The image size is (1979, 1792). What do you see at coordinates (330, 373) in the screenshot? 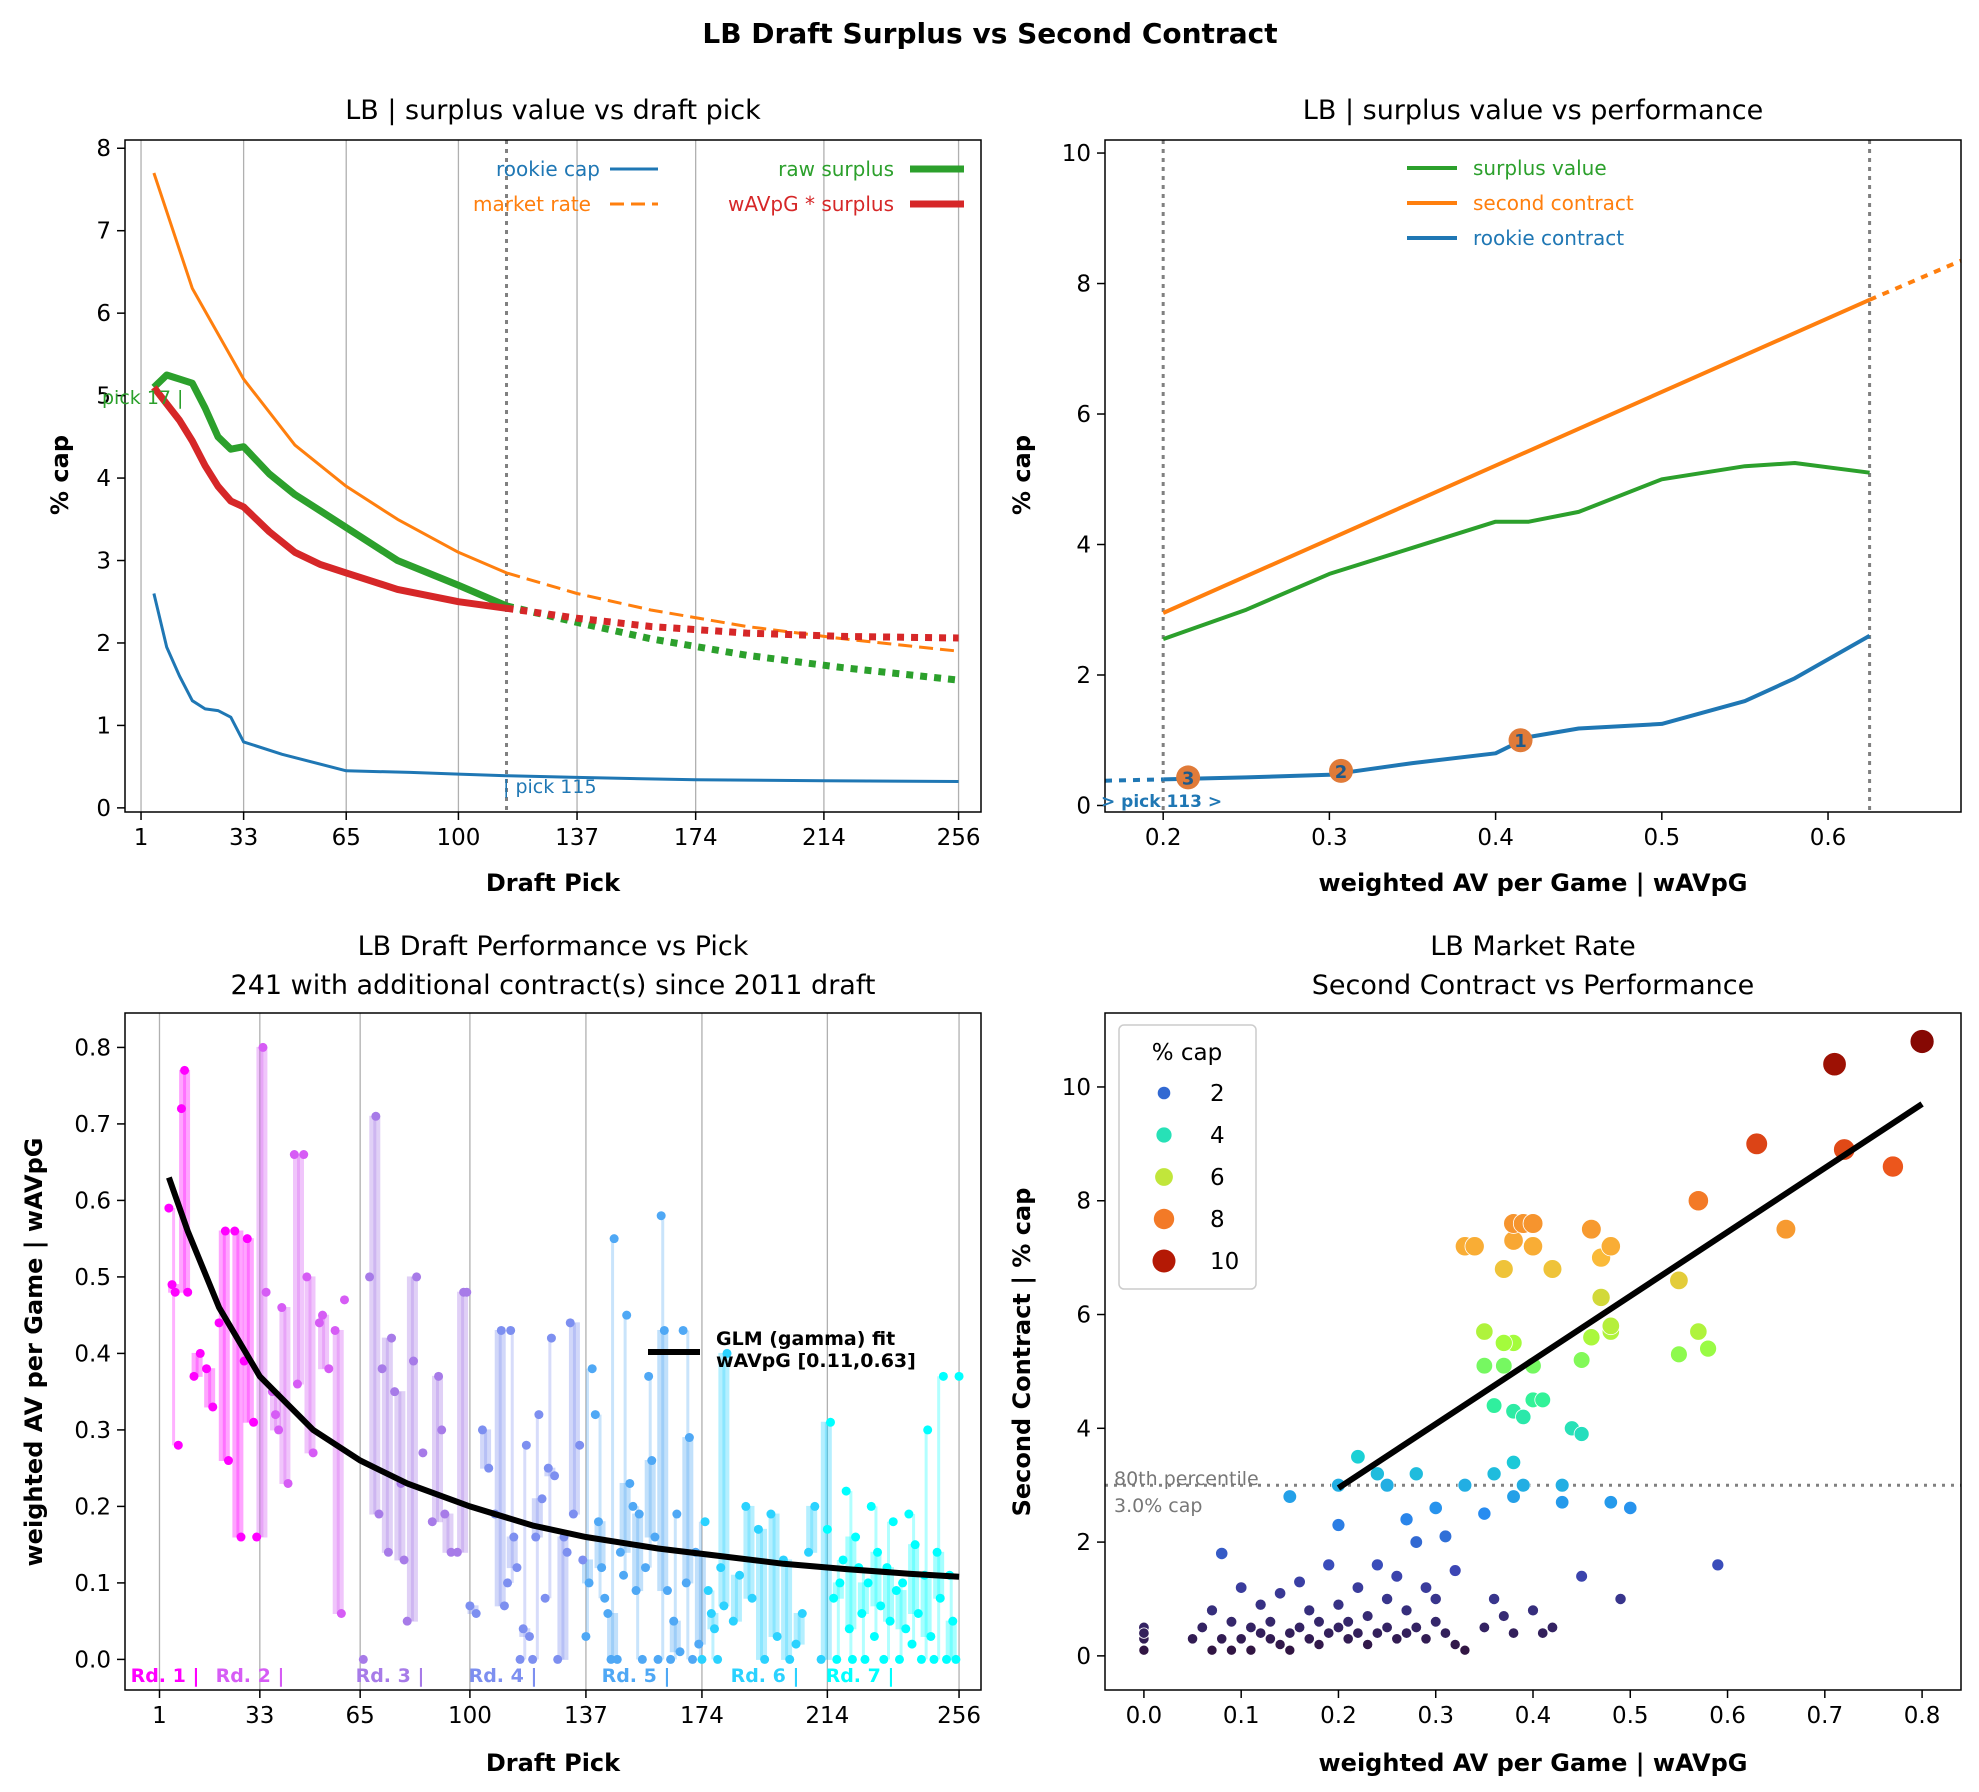
I see `series-line-market-rate` at bounding box center [330, 373].